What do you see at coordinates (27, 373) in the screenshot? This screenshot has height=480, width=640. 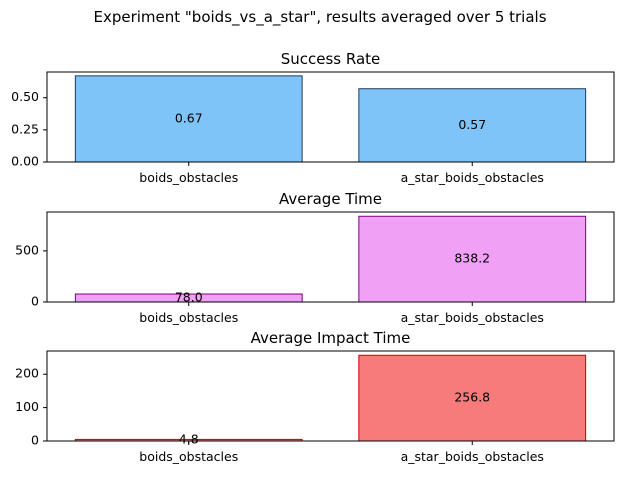 I see `average-impact-time-ytick-label-2: 200` at bounding box center [27, 373].